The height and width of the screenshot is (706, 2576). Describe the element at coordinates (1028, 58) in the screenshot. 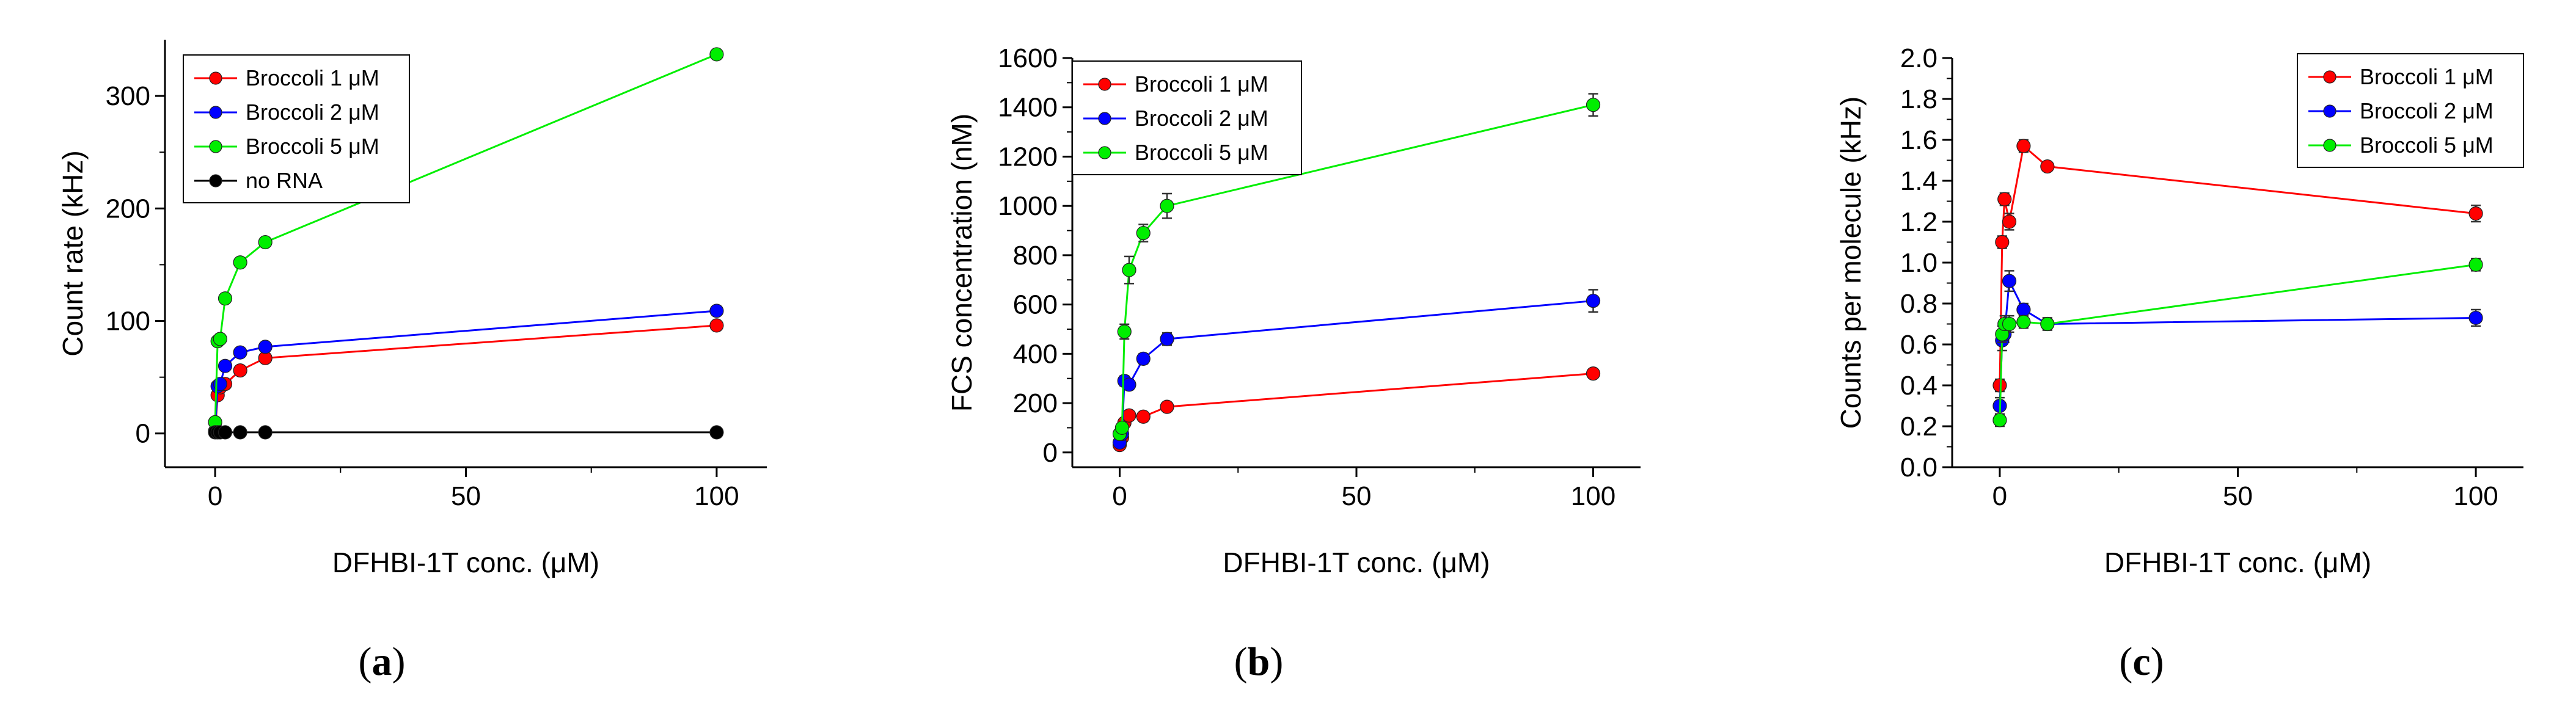

I see `y-tick-label: 1600` at that location.